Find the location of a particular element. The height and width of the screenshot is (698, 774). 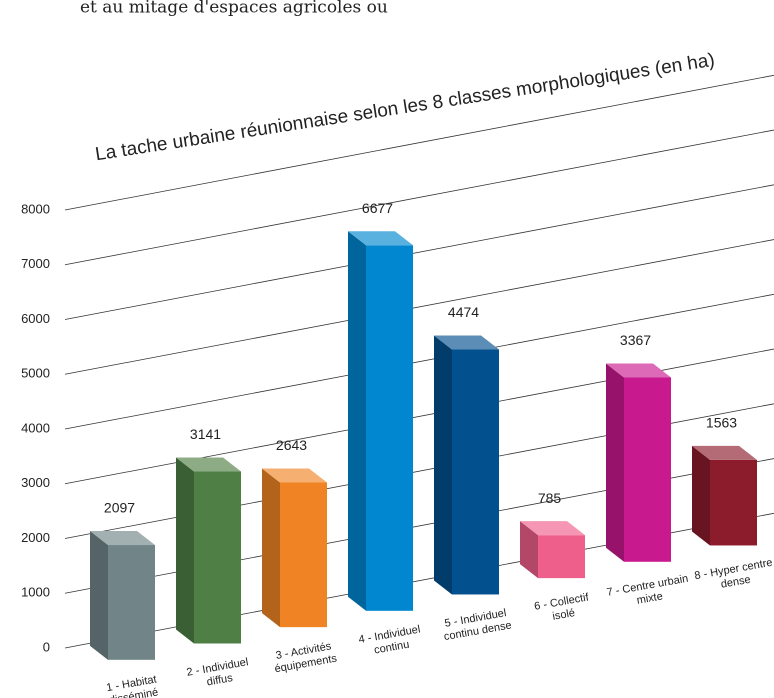

y-tick-label: 5000 is located at coordinates (35, 373).